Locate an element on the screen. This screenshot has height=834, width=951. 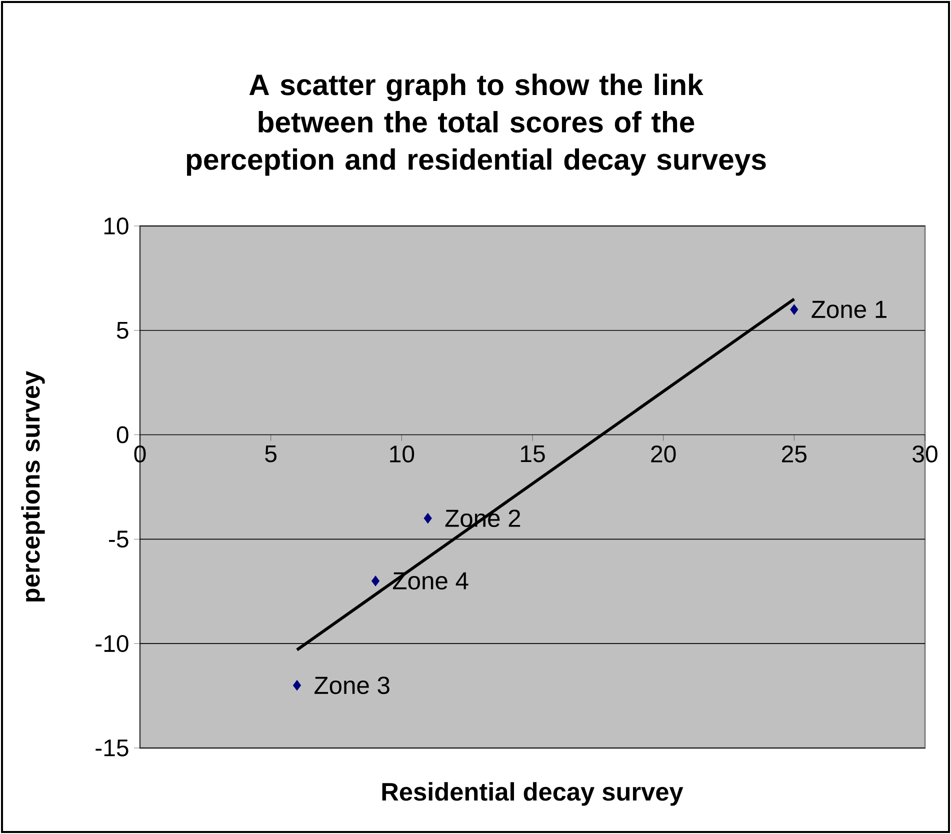
annotation: Zone 3 is located at coordinates (352, 685).